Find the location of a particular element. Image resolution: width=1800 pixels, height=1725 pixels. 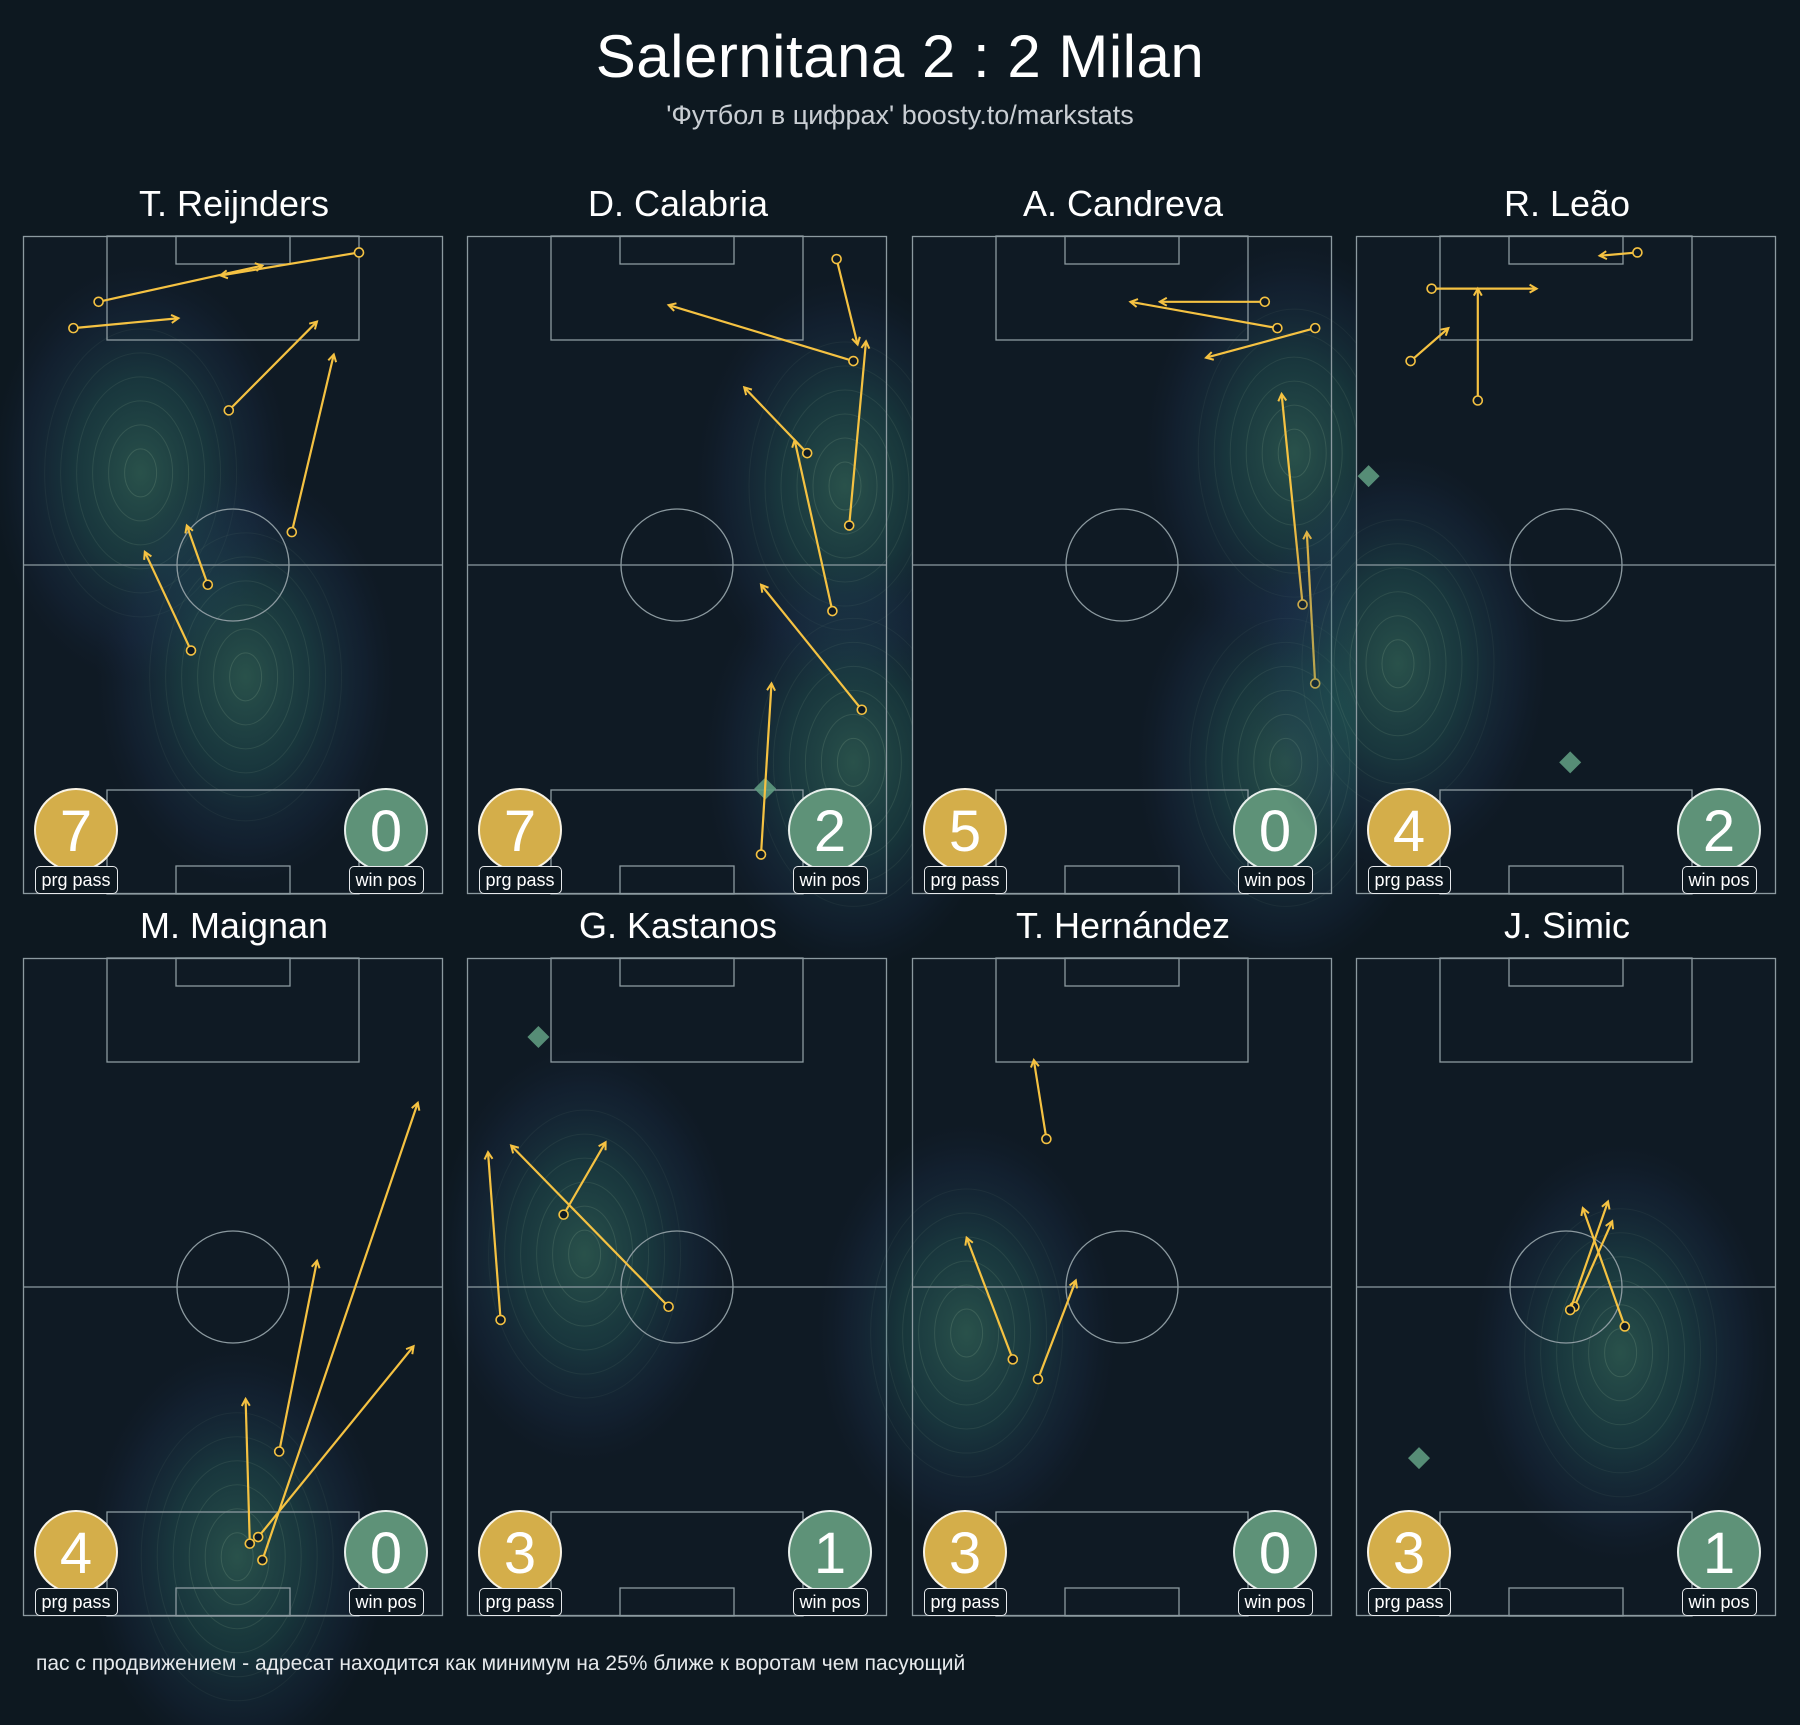

win-pos-count: 2 is located at coordinates (1719, 830).